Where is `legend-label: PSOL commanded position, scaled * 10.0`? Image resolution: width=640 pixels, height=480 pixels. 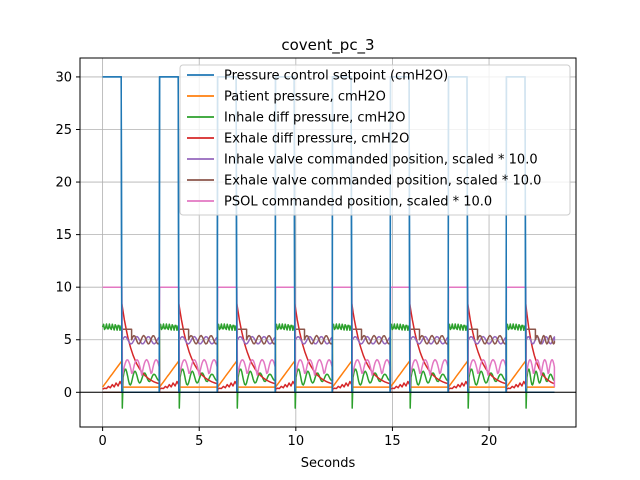 legend-label: PSOL commanded position, scaled * 10.0 is located at coordinates (358, 202).